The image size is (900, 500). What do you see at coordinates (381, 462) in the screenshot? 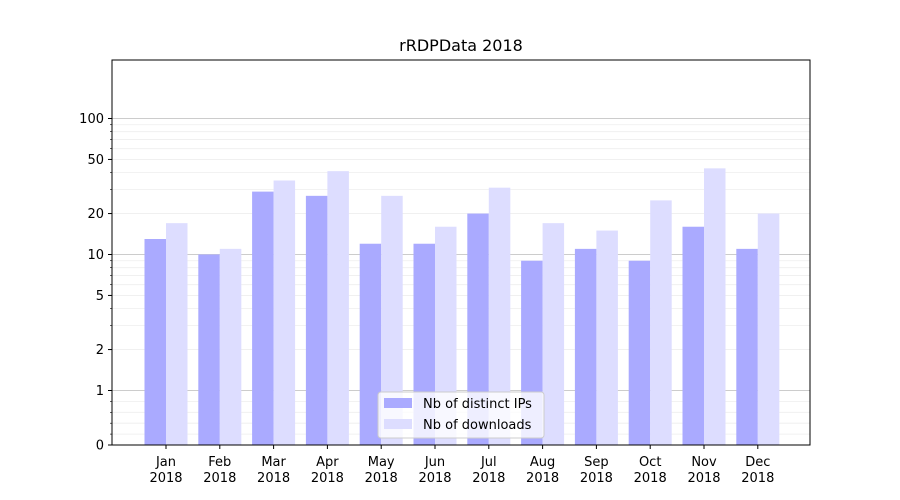
I see `x-tick-month: May` at bounding box center [381, 462].